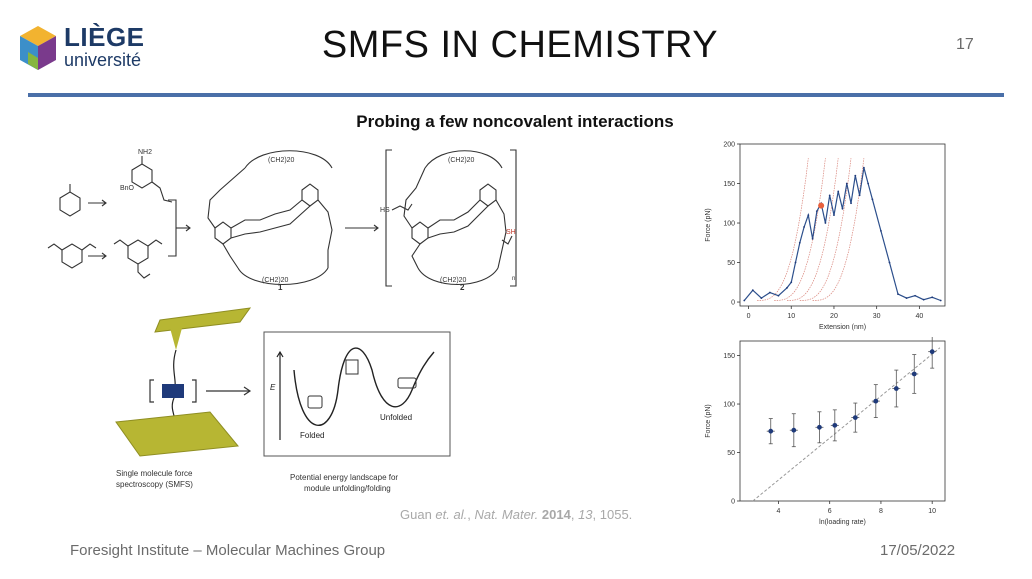 The height and width of the screenshot is (579, 1032). I want to click on folded-label: Folded, so click(312, 435).